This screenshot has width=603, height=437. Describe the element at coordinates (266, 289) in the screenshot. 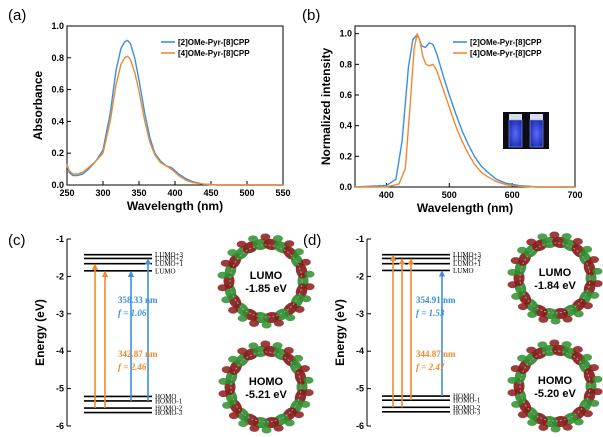

I see `orbital-energy: -1.85 eV` at that location.